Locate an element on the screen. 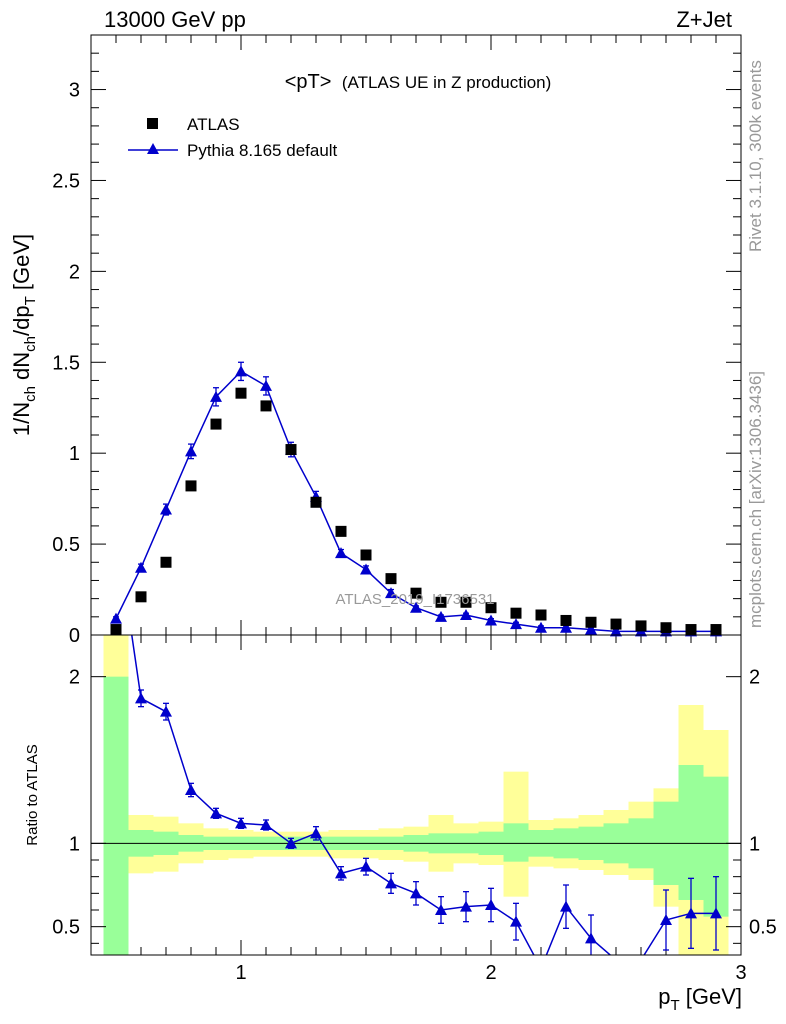 Image resolution: width=786 pixels, height=1024 pixels. y-tick-label: 2 is located at coordinates (74, 272).